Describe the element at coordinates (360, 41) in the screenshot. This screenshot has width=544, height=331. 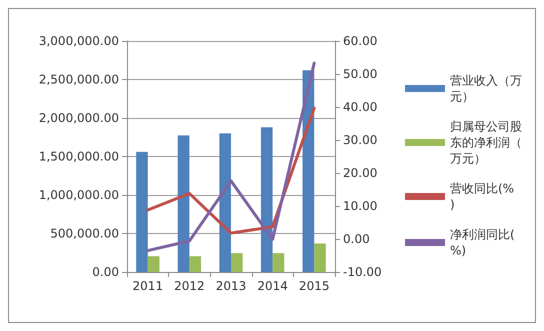
I see `y2-tick-label: 60.00` at that location.